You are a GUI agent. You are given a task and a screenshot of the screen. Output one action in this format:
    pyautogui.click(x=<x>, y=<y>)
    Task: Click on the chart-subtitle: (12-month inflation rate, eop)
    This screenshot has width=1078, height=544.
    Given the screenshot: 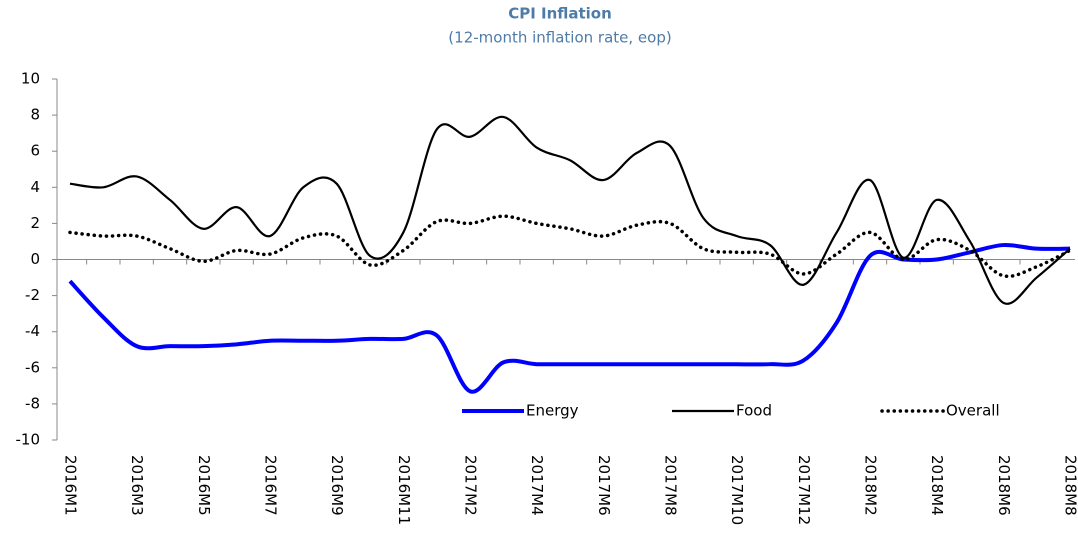 What is the action you would take?
    pyautogui.click(x=559, y=38)
    